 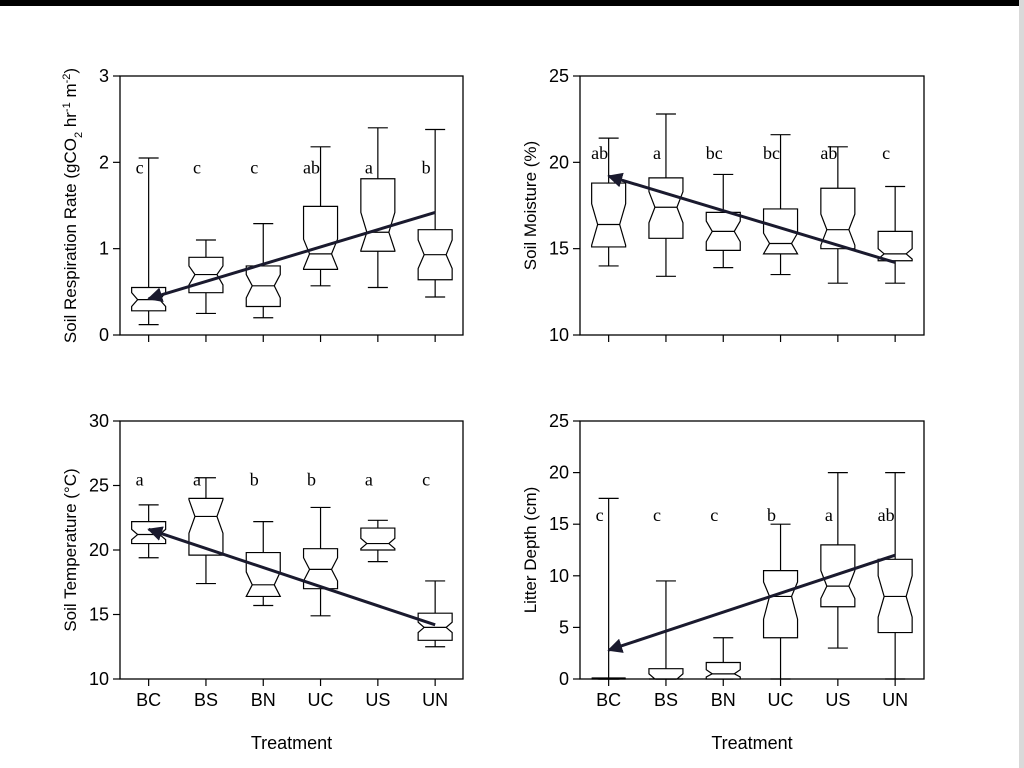 I want to click on y-tick-label: 1, so click(x=104, y=249).